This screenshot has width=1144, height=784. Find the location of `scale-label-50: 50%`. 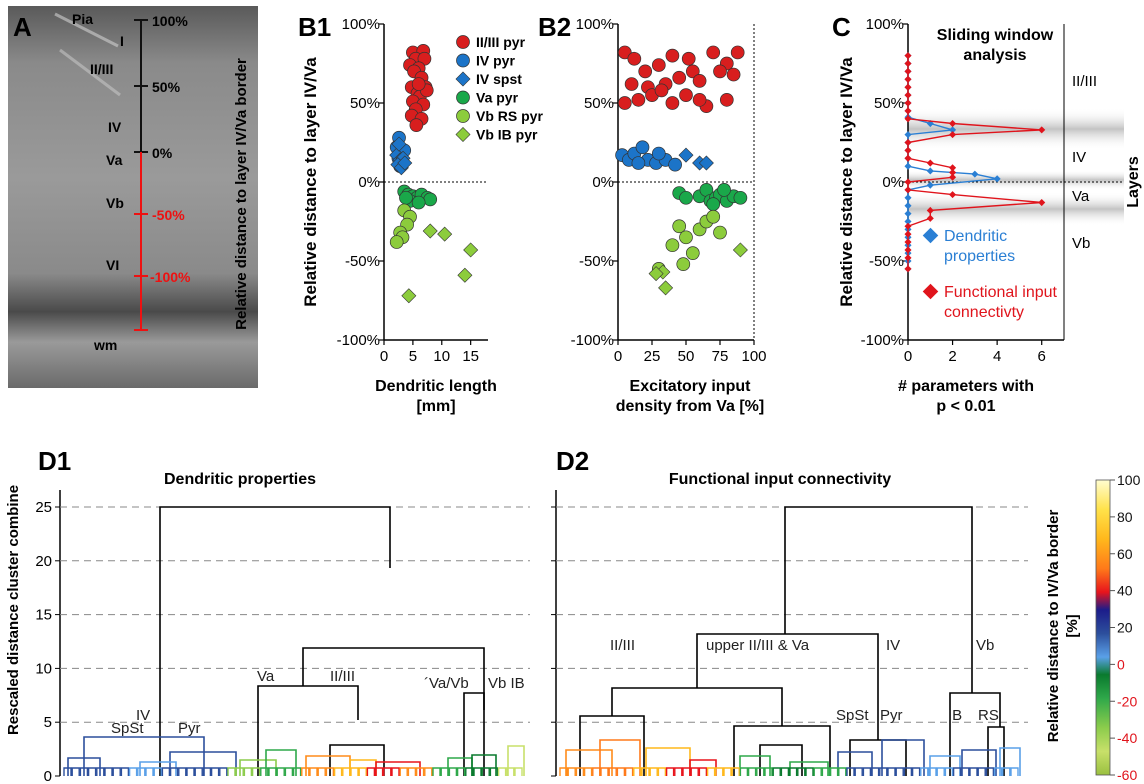

scale-label-50: 50% is located at coordinates (166, 87).